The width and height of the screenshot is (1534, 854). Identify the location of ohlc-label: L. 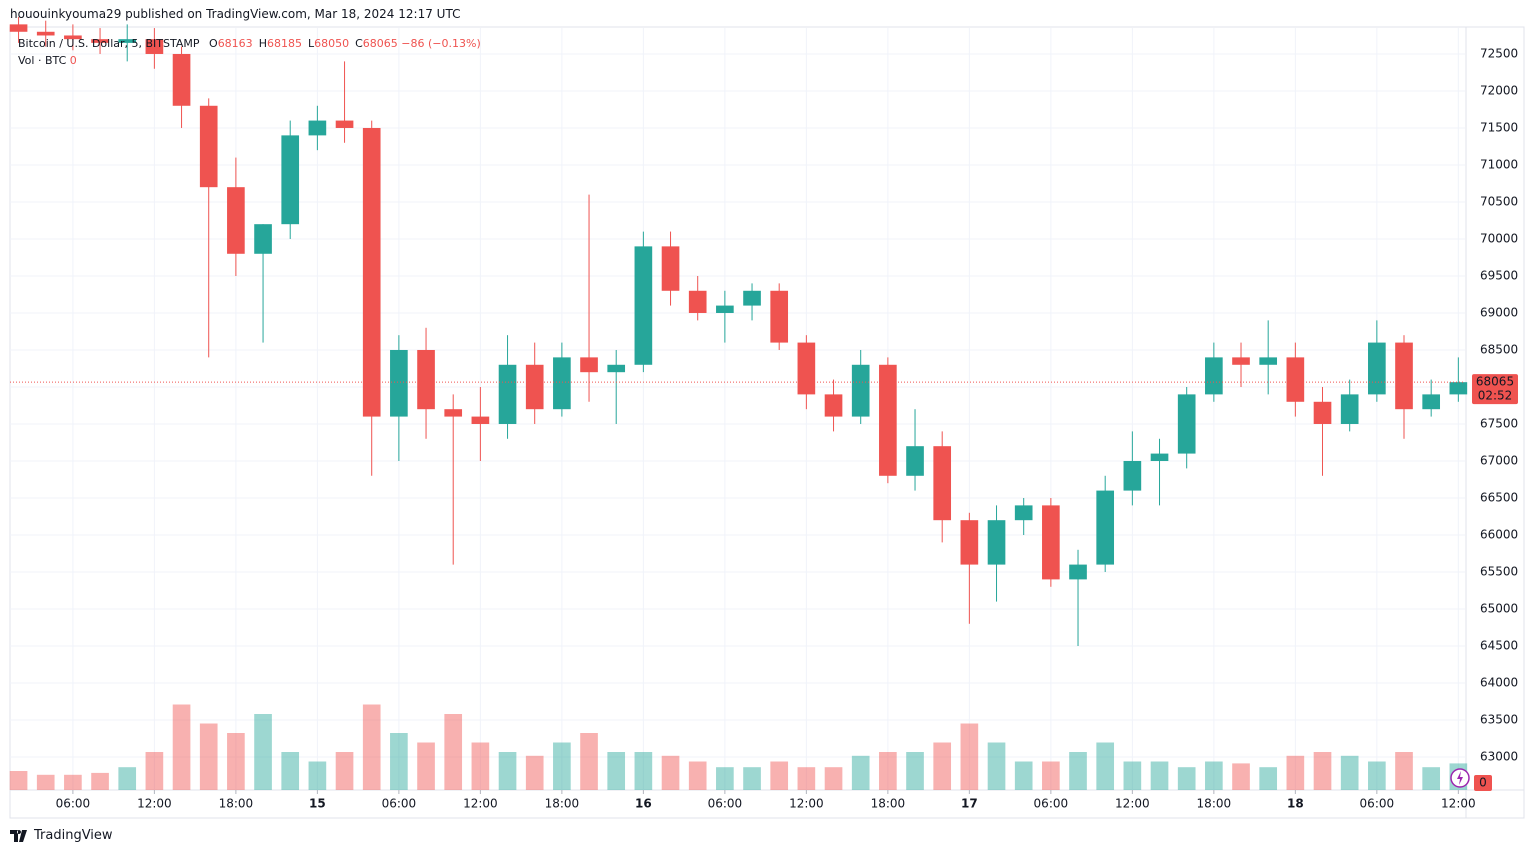
(311, 43).